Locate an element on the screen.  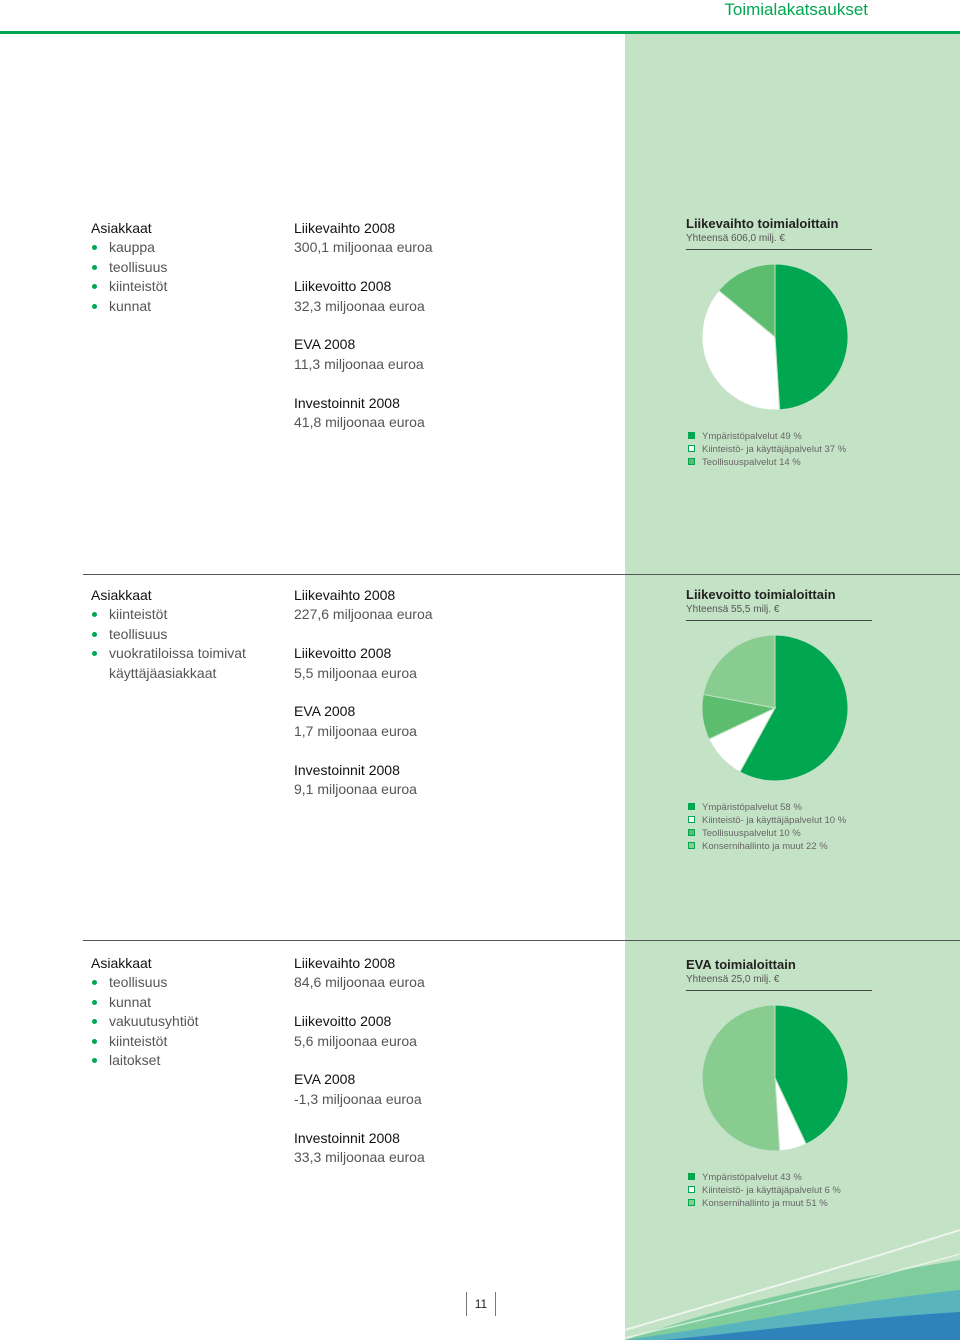
metric-value: 5,6 miljoonaa euroa is located at coordinates (355, 1040).